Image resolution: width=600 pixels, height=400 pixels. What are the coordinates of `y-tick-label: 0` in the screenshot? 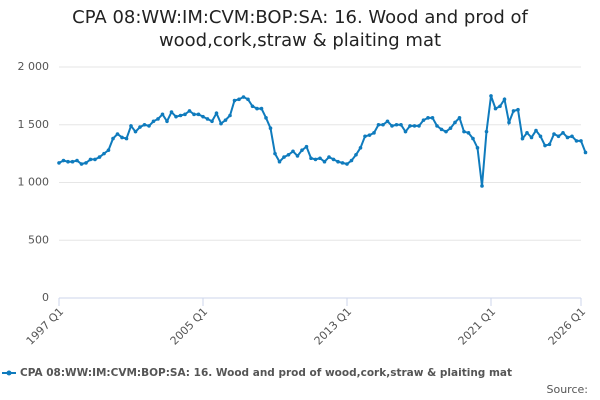 It's located at (45, 297).